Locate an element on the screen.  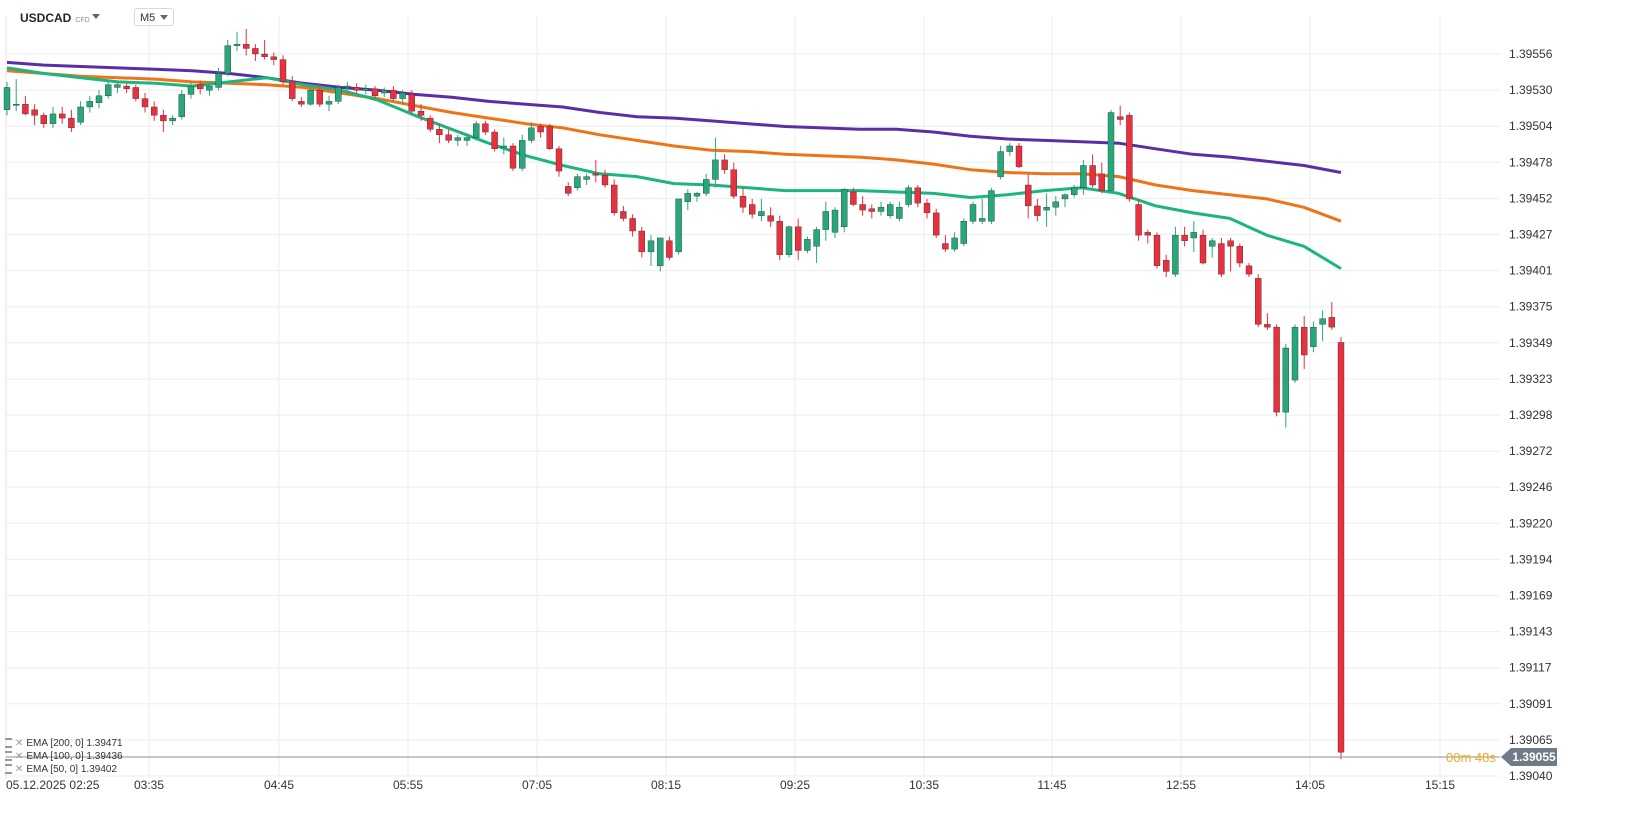
toolbar: USDCAD CFD M5 is located at coordinates (750, 17).